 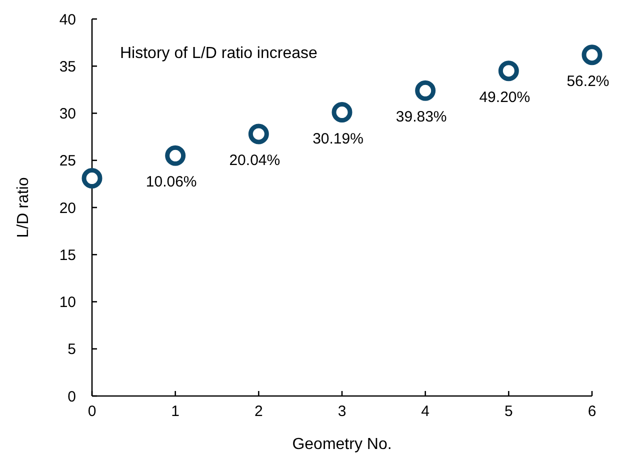 What do you see at coordinates (342, 411) in the screenshot?
I see `x-tick-label: 3` at bounding box center [342, 411].